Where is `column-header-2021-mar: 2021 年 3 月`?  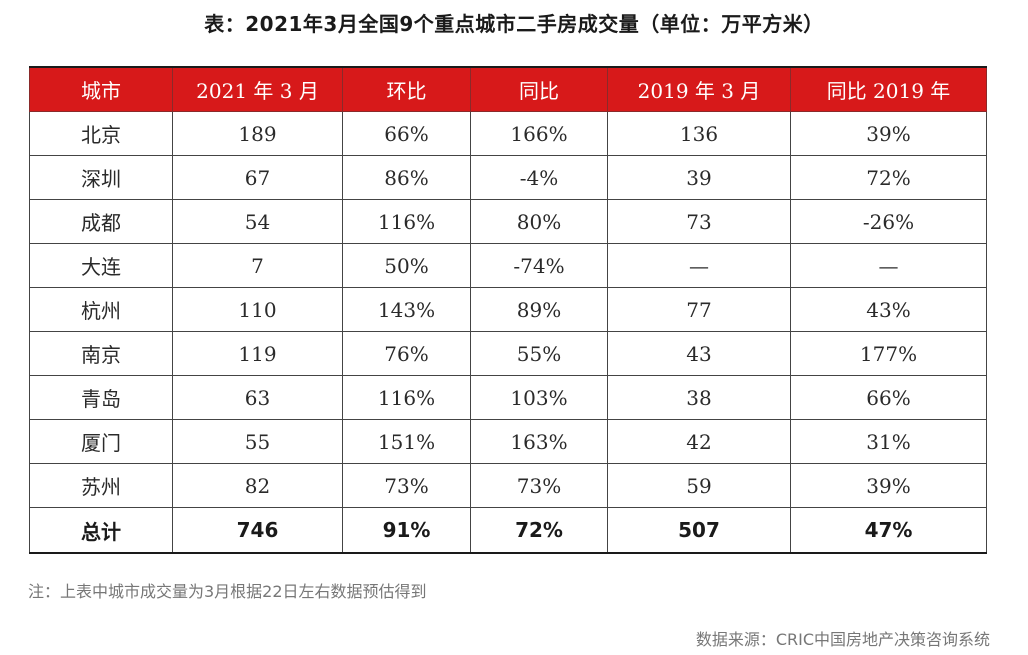
column-header-2021-mar: 2021 年 3 月 is located at coordinates (257, 89).